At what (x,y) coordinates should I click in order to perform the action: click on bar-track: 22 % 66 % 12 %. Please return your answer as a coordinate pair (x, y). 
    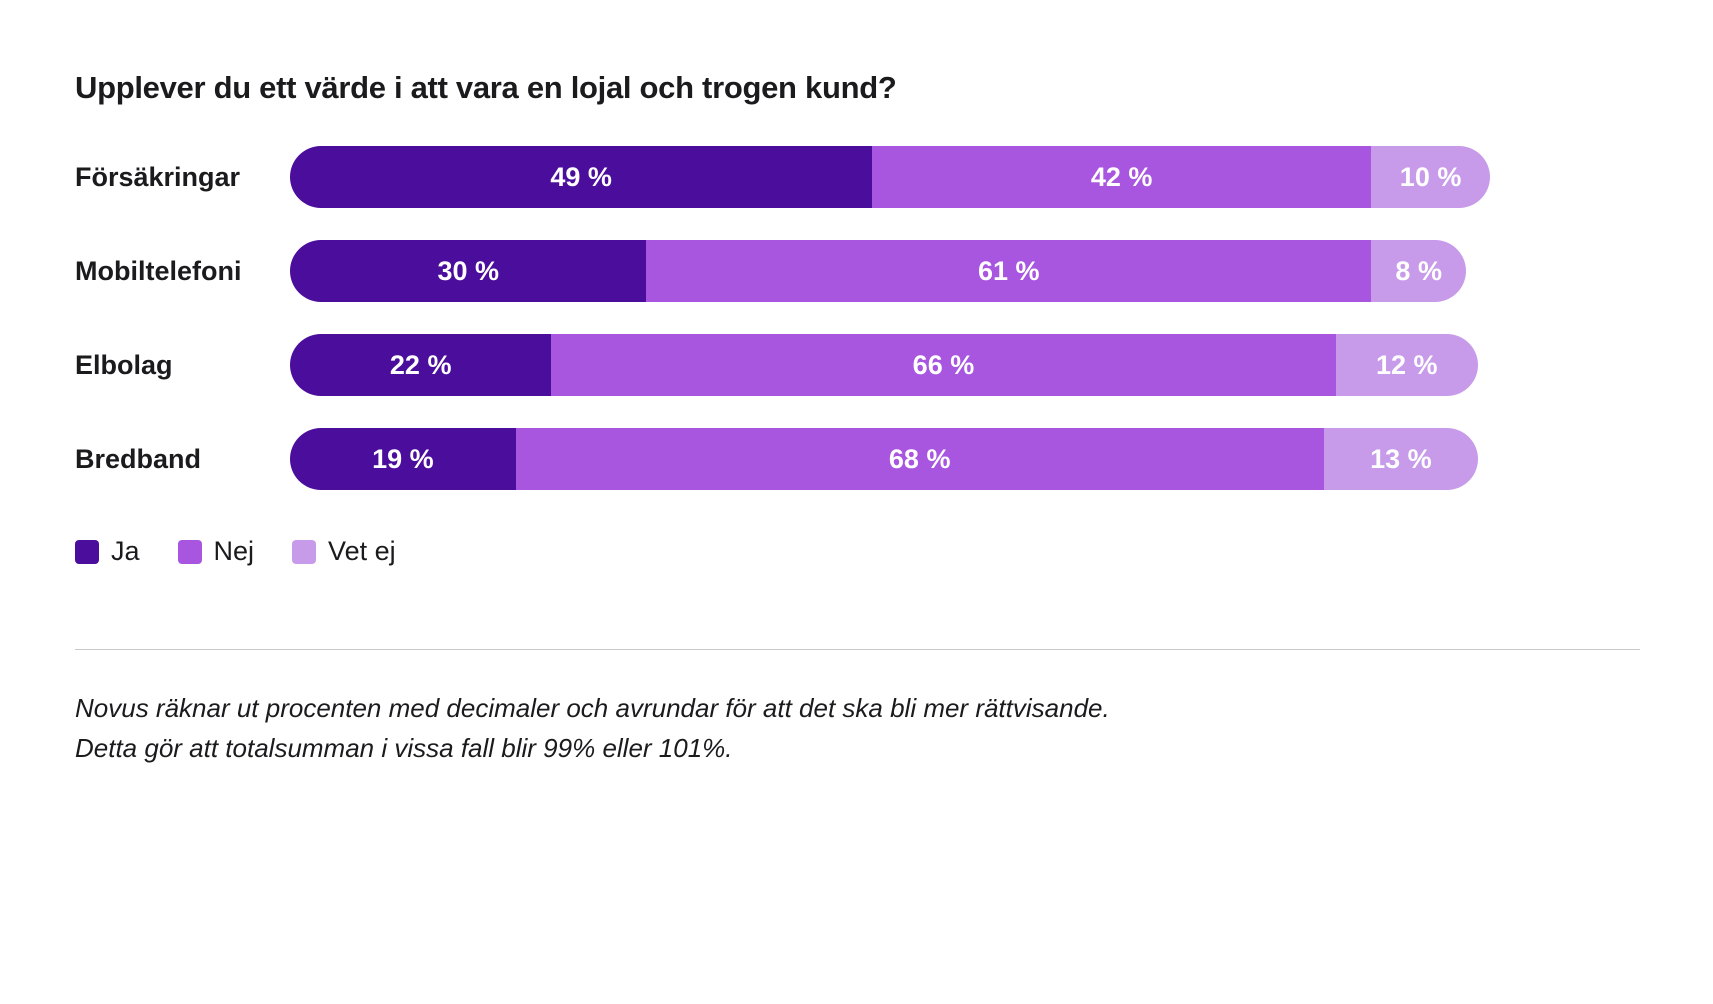
    Looking at the image, I should click on (890, 365).